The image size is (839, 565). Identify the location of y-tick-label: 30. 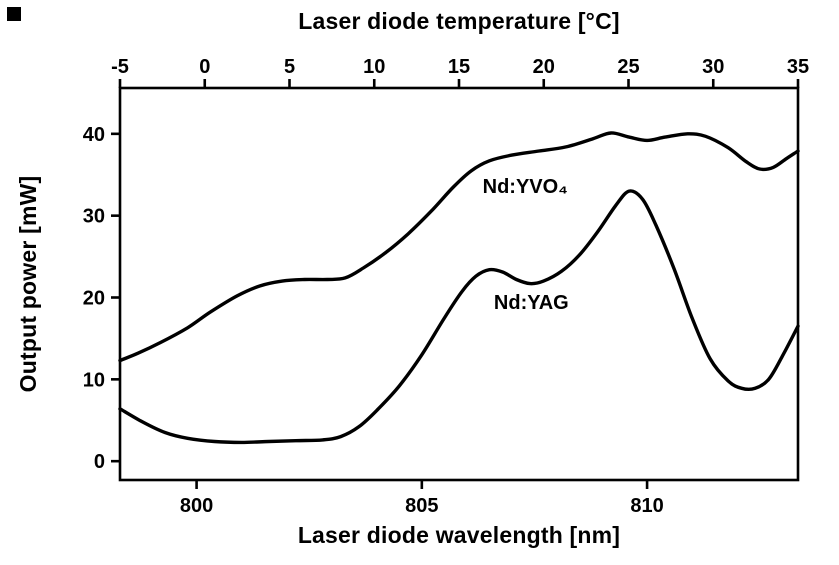
(94, 217).